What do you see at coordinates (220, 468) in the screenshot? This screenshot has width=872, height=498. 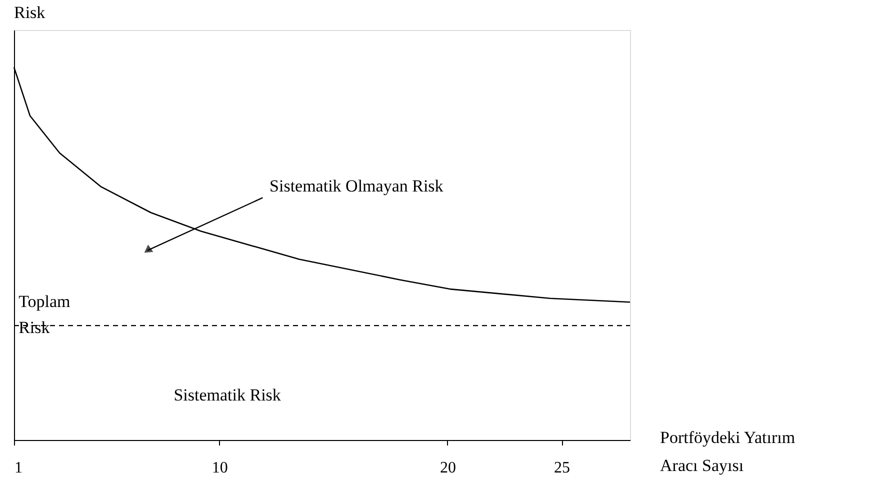 I see `x-tick-label: 10` at bounding box center [220, 468].